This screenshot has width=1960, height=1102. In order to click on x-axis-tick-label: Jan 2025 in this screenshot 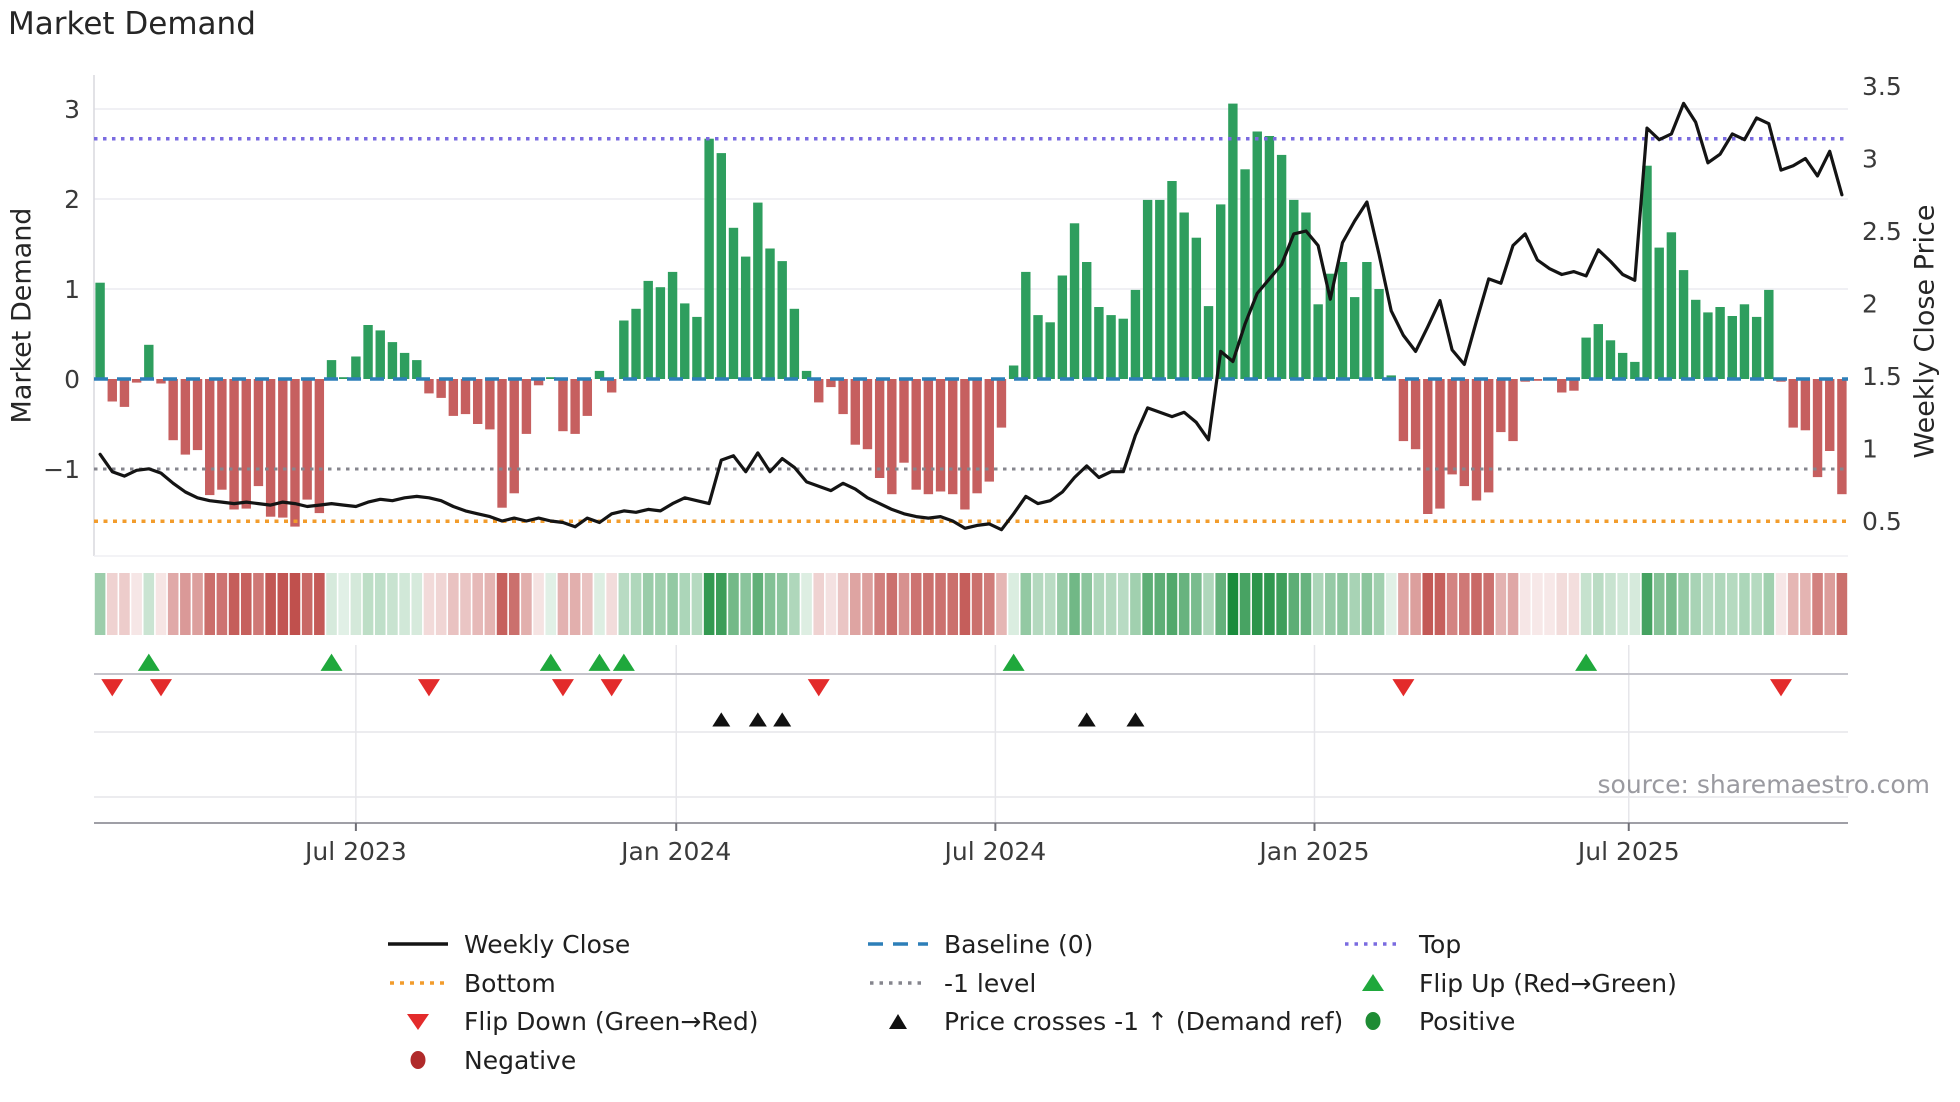, I will do `click(1313, 851)`.